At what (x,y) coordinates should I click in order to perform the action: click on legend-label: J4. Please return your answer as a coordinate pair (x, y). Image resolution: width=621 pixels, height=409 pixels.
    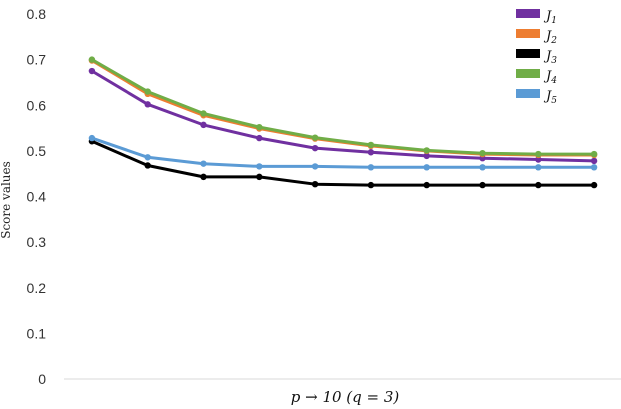
    Looking at the image, I should click on (550, 77).